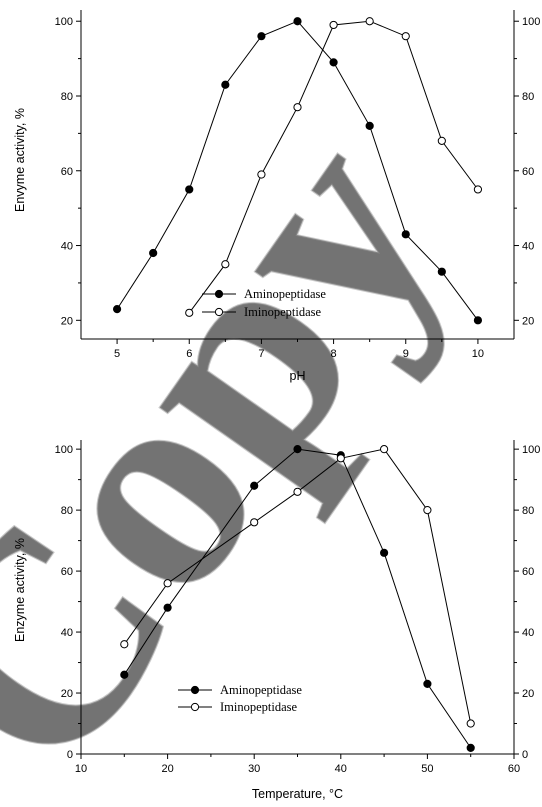 This screenshot has width=542, height=807. What do you see at coordinates (219, 294) in the screenshot?
I see `ph-legend-marker-aminopeptidase` at bounding box center [219, 294].